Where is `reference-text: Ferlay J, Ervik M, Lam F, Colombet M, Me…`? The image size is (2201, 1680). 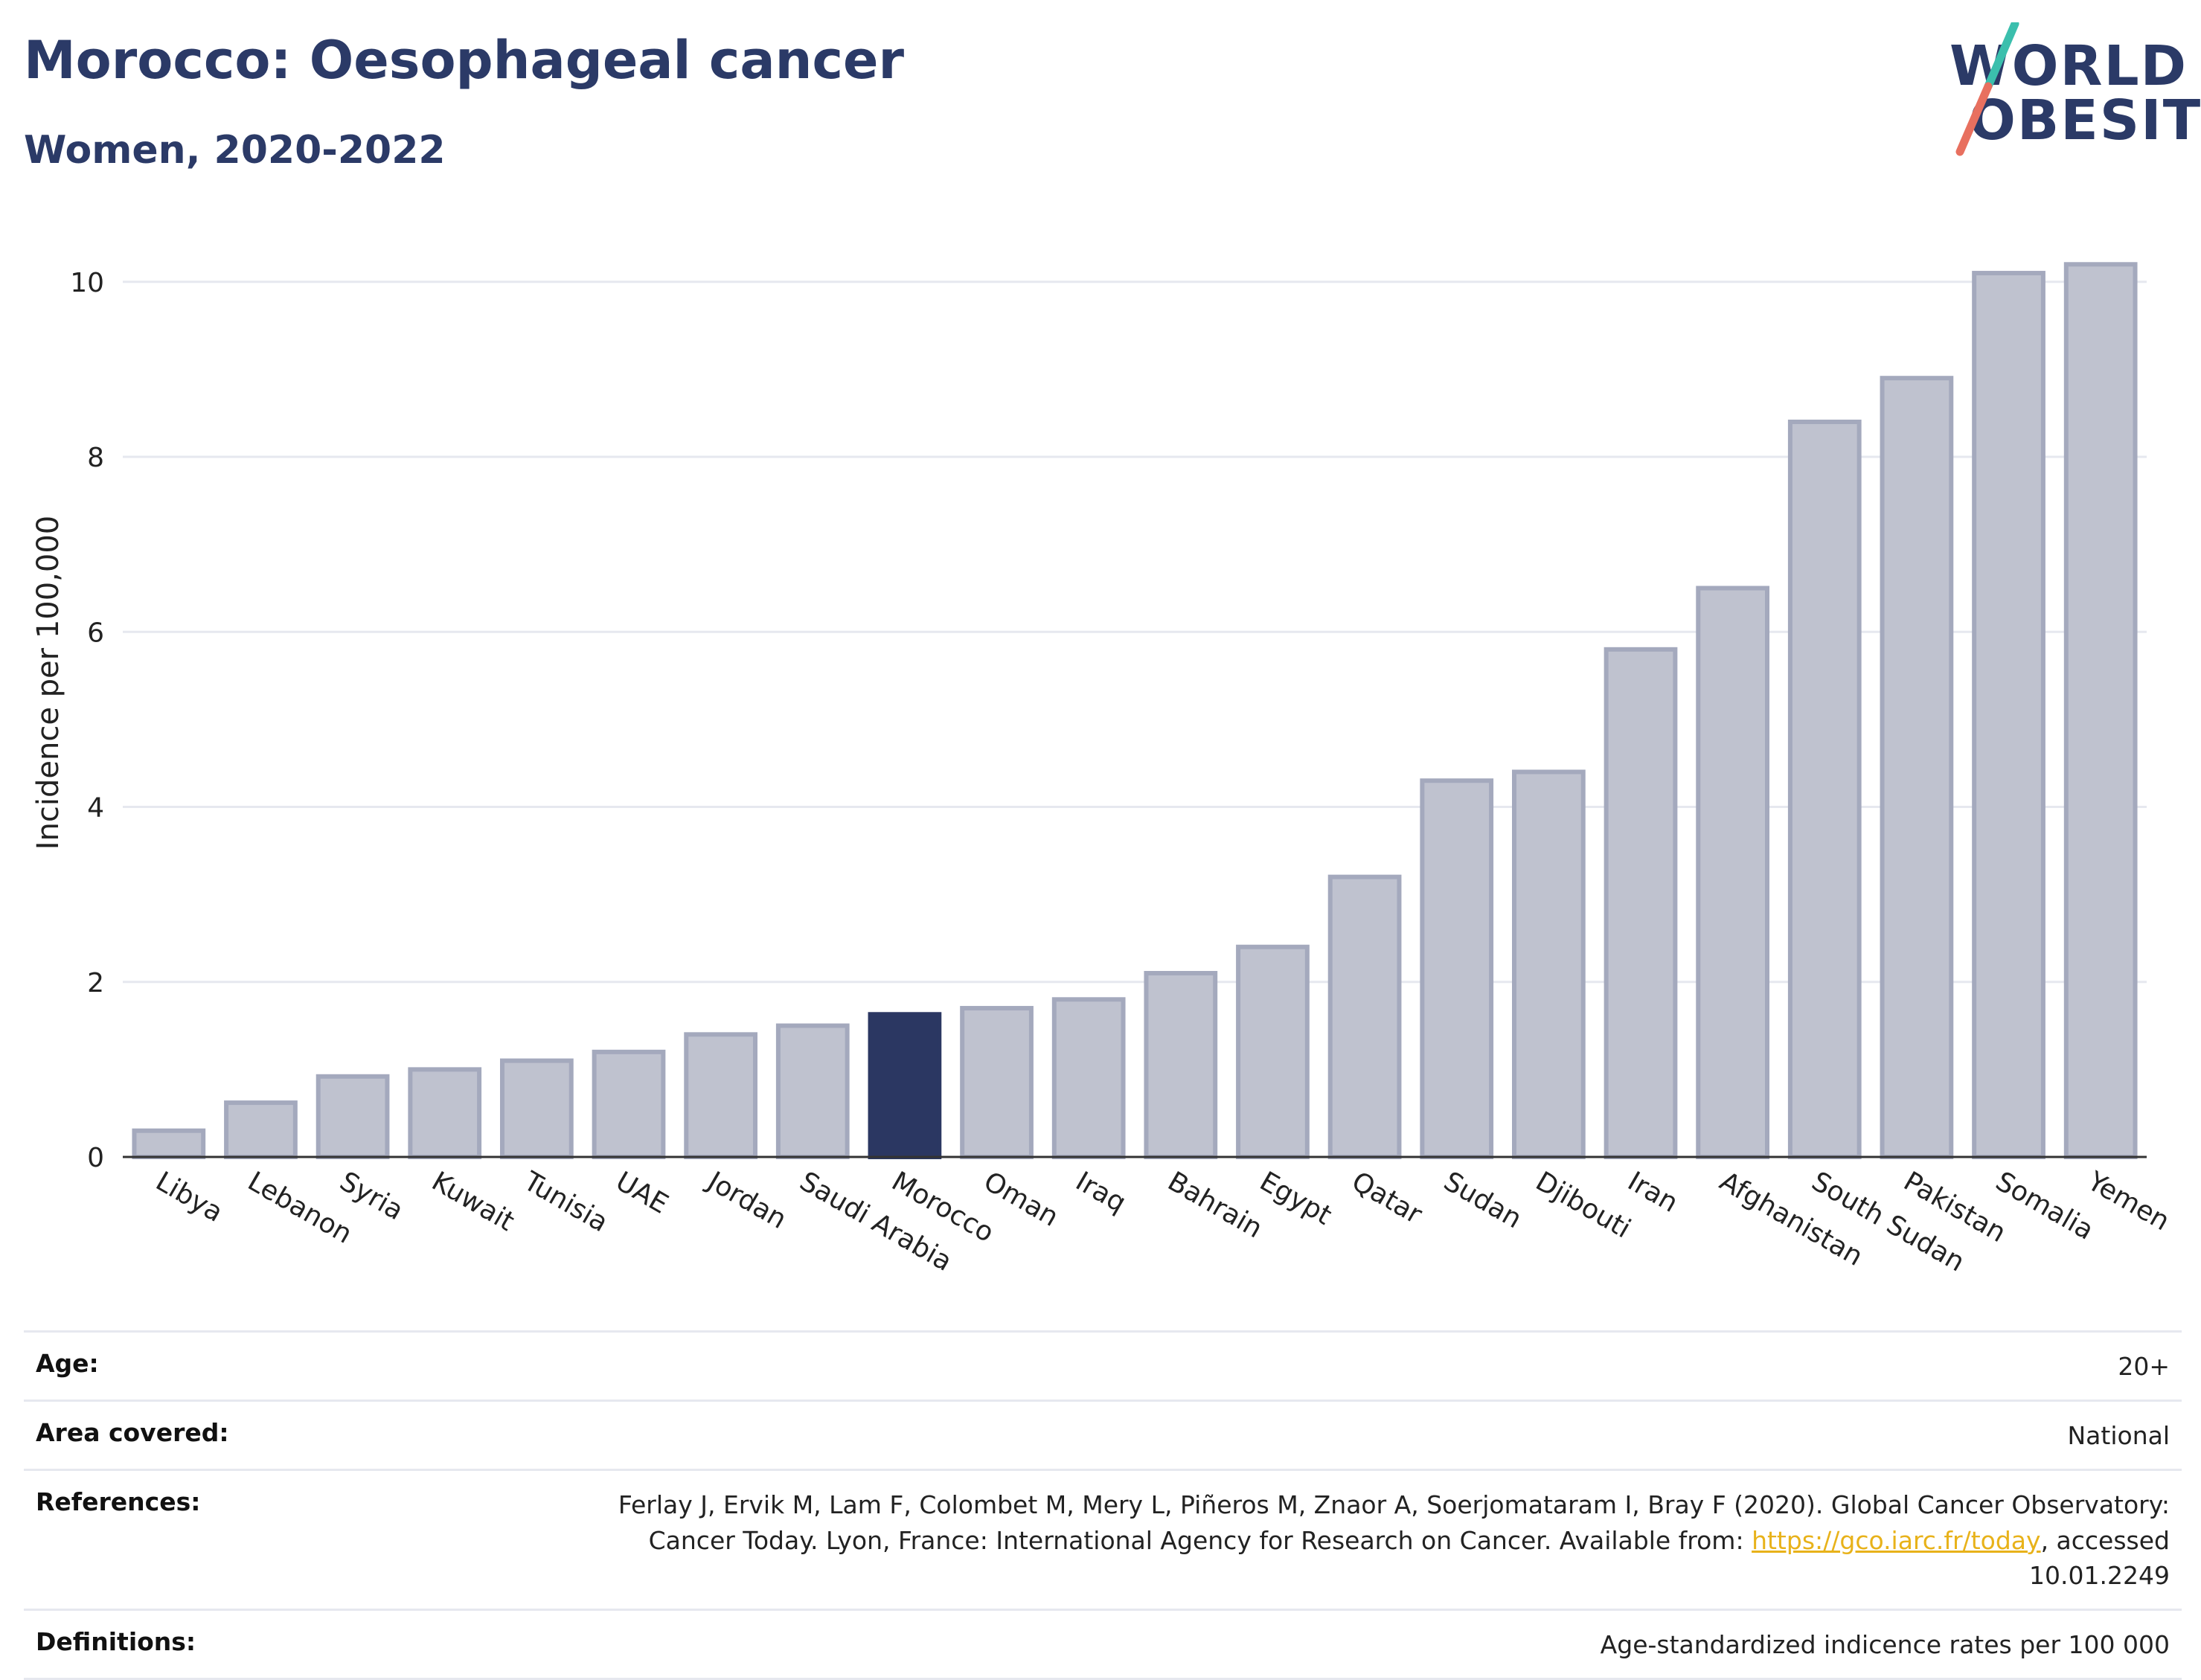 reference-text: Ferlay J, Ervik M, Lam F, Colombet M, Me… is located at coordinates (1394, 1523).